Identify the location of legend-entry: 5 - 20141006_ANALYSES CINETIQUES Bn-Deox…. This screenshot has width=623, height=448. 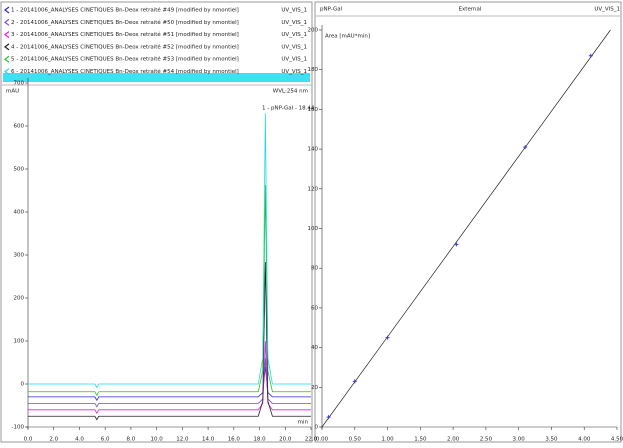
(125, 59).